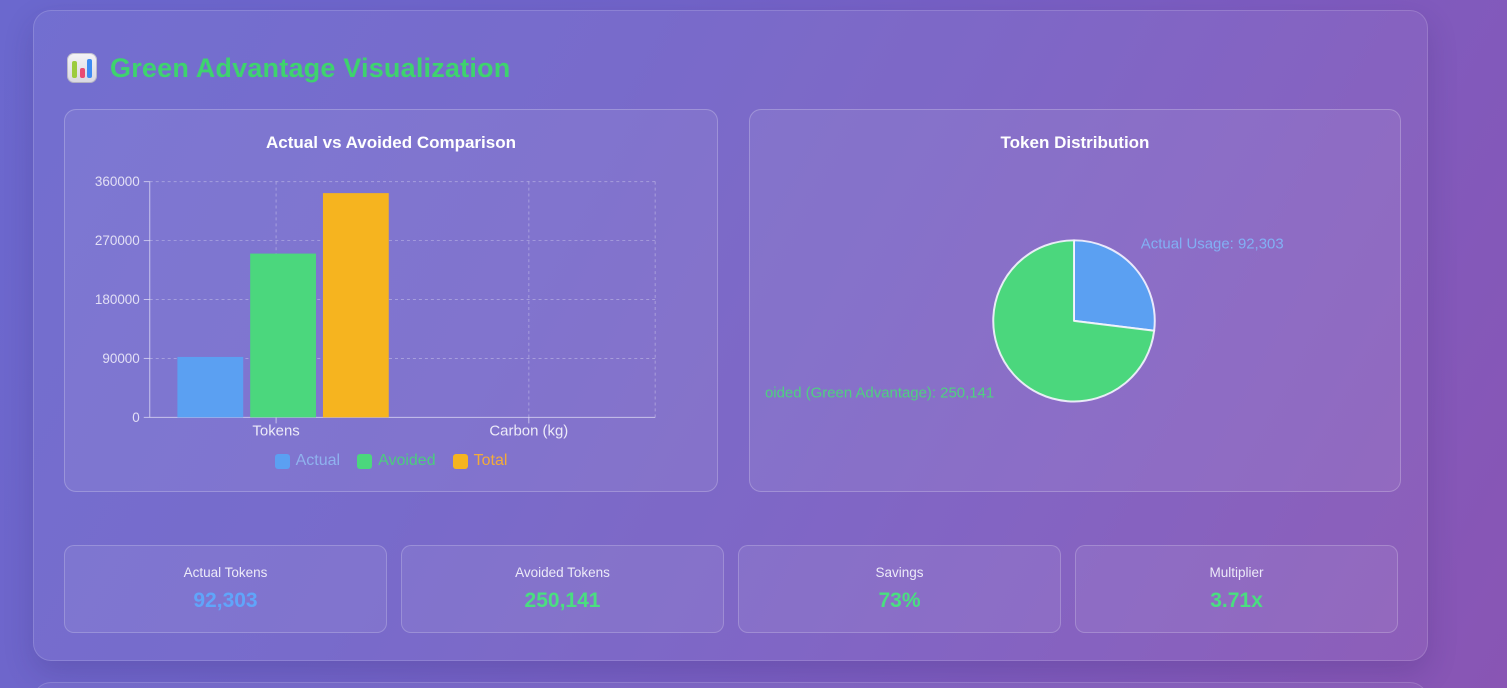 This screenshot has width=1507, height=688. Describe the element at coordinates (899, 572) in the screenshot. I see `stat-label: Savings` at that location.